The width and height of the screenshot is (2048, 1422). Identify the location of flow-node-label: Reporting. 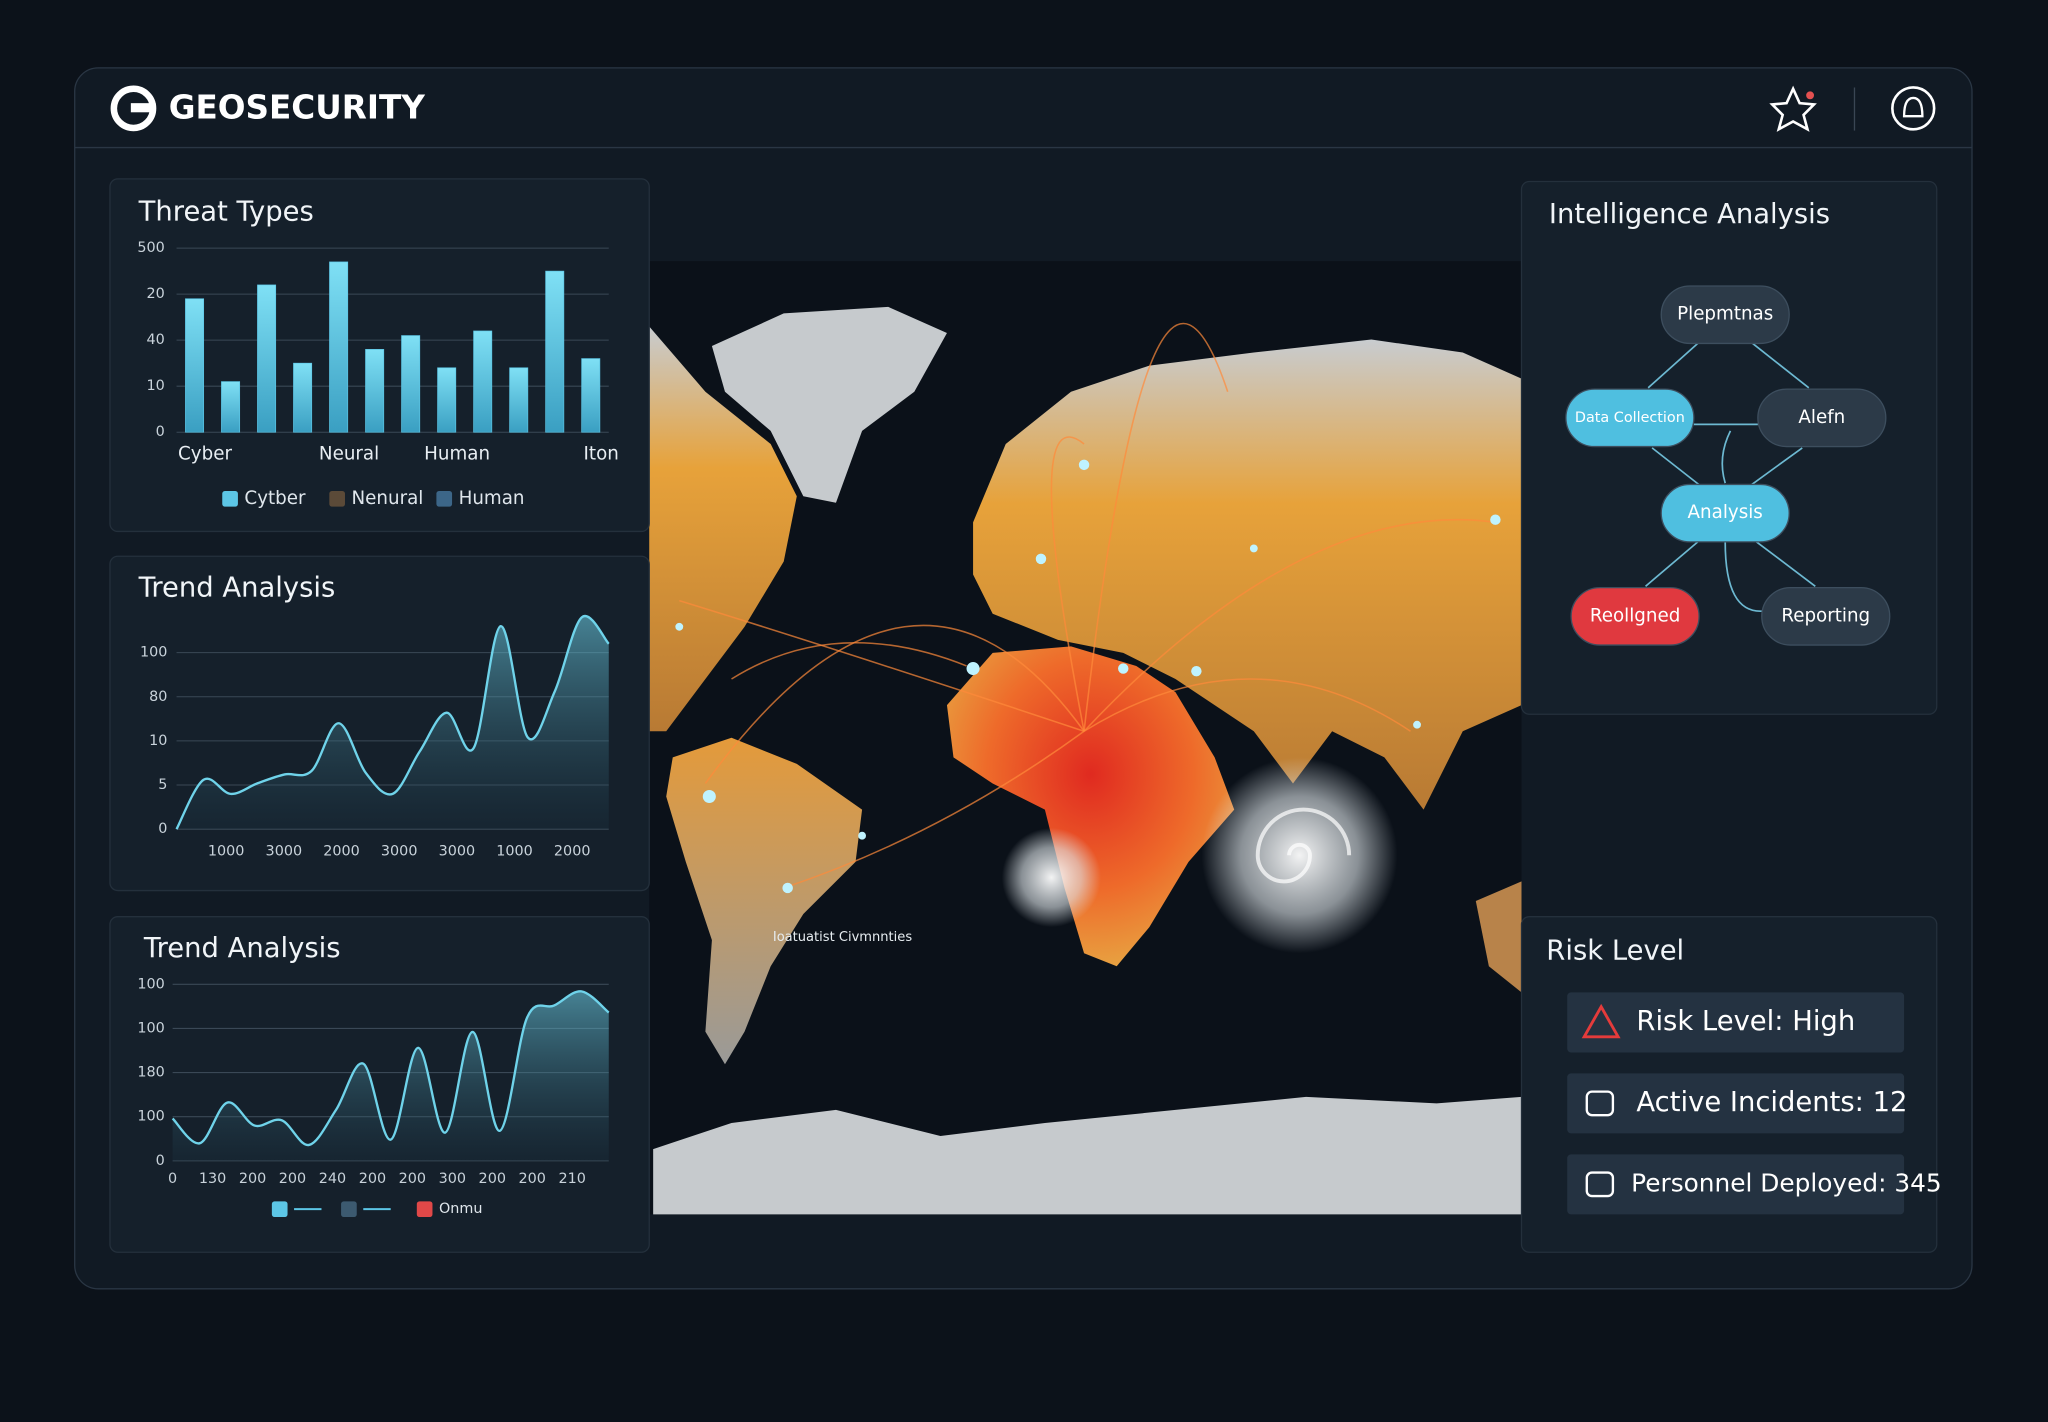
(1825, 615).